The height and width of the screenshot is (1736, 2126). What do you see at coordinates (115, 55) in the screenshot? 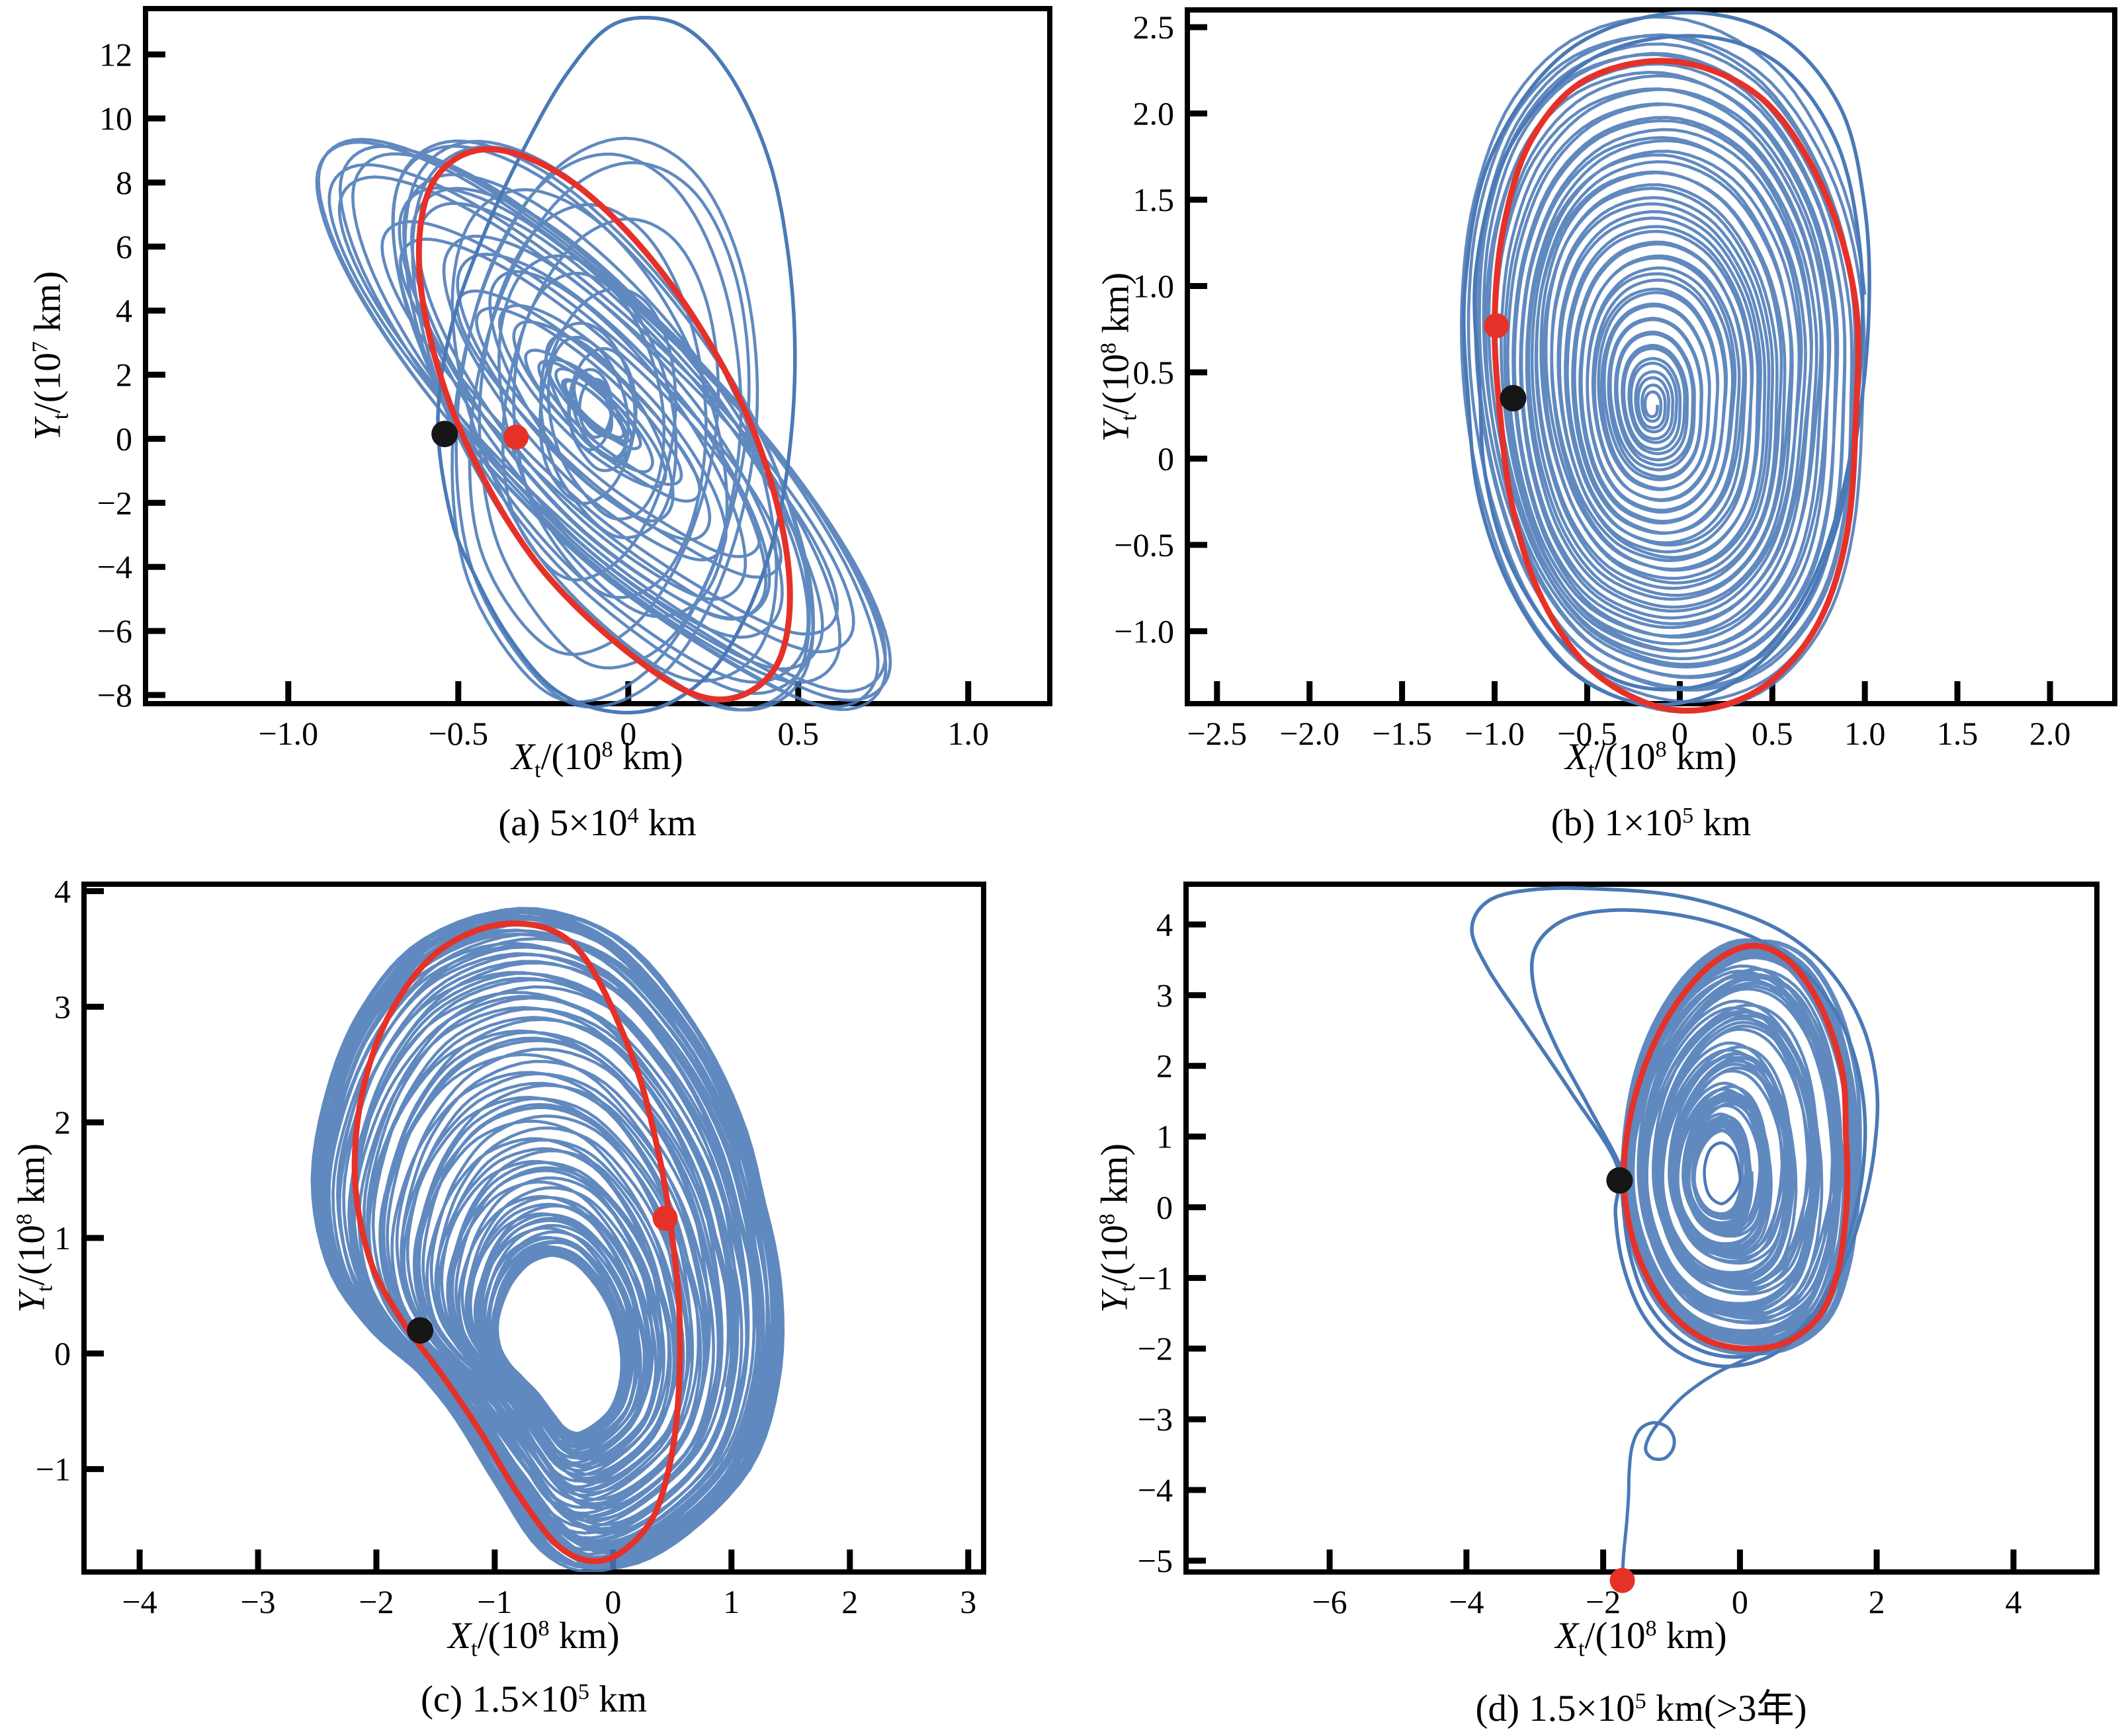
I see `y-tick-label: 12` at bounding box center [115, 55].